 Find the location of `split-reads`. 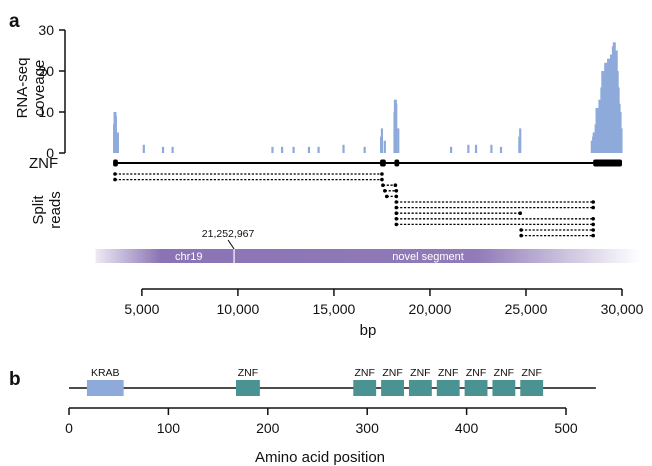

split-reads is located at coordinates (354, 205).